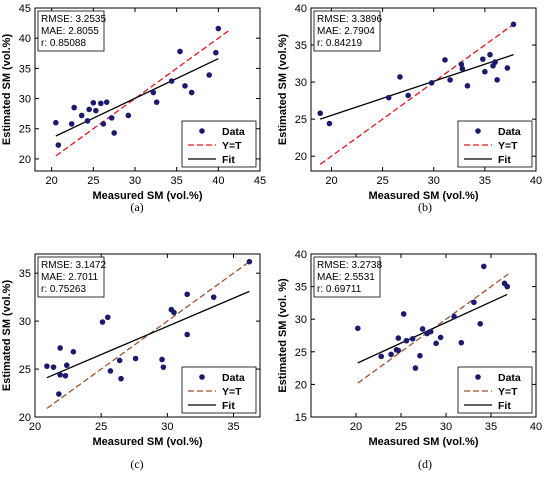 This screenshot has width=550, height=479. Describe the element at coordinates (283, 335) in the screenshot. I see `y-axis-label: Estimated SM (vol. %)` at that location.